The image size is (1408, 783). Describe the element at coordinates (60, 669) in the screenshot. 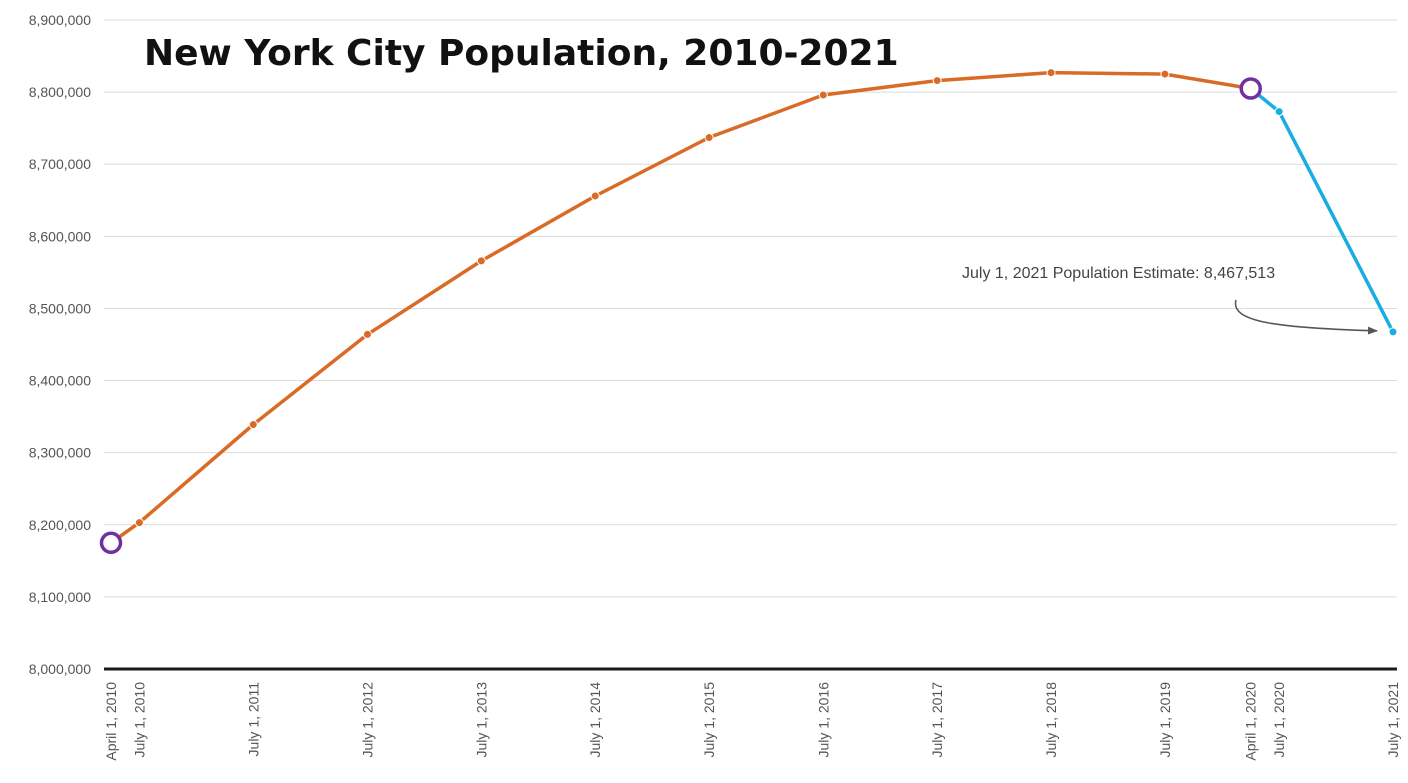

I see `y-tick-label: 8,000,000` at that location.